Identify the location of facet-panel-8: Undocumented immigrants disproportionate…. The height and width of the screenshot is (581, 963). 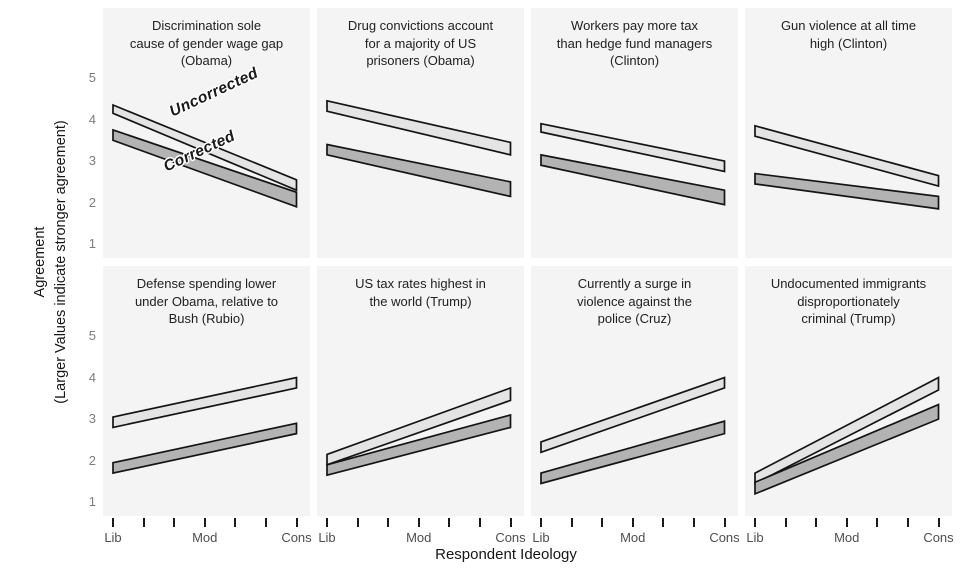
(848, 391).